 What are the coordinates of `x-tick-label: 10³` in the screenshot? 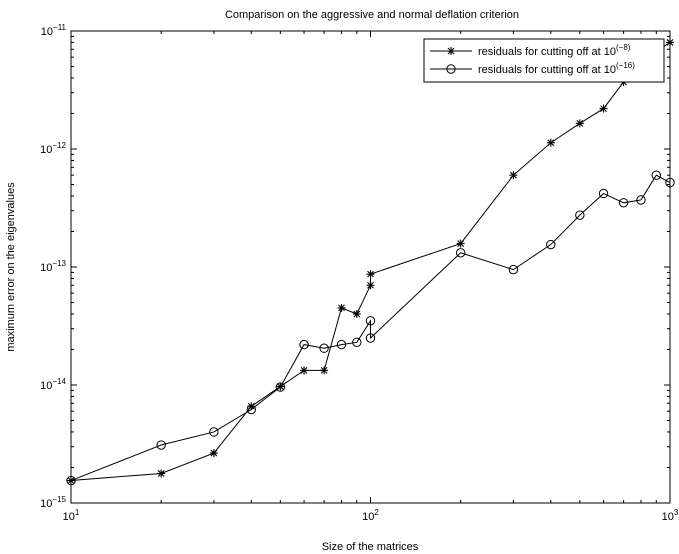 It's located at (670, 515).